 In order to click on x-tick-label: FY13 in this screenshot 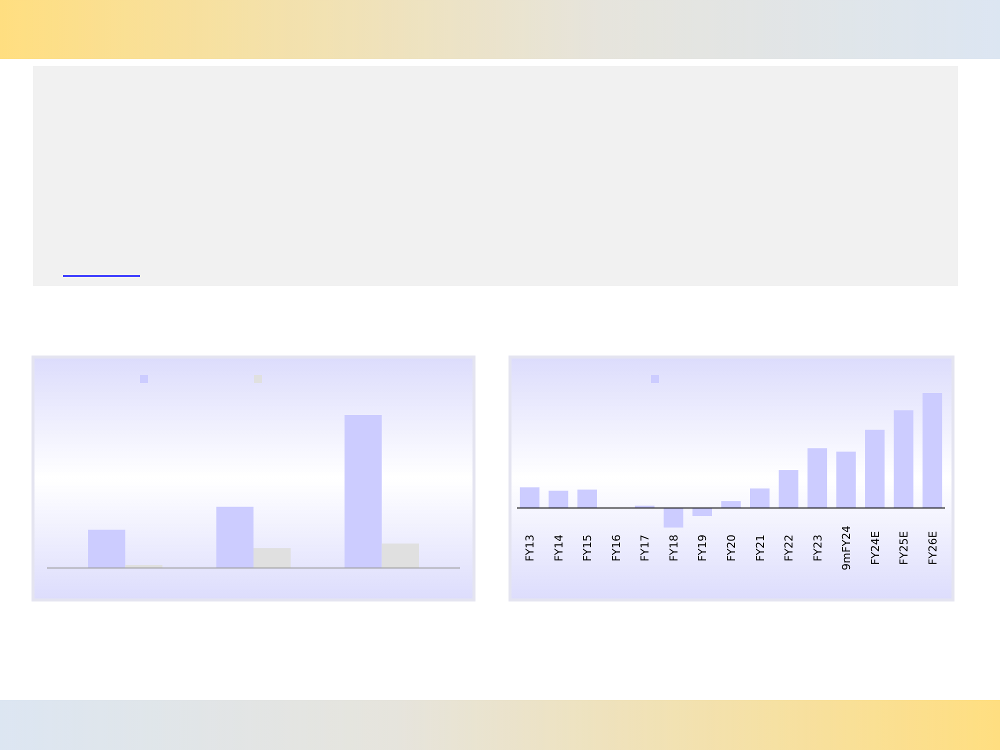, I will do `click(530, 548)`.